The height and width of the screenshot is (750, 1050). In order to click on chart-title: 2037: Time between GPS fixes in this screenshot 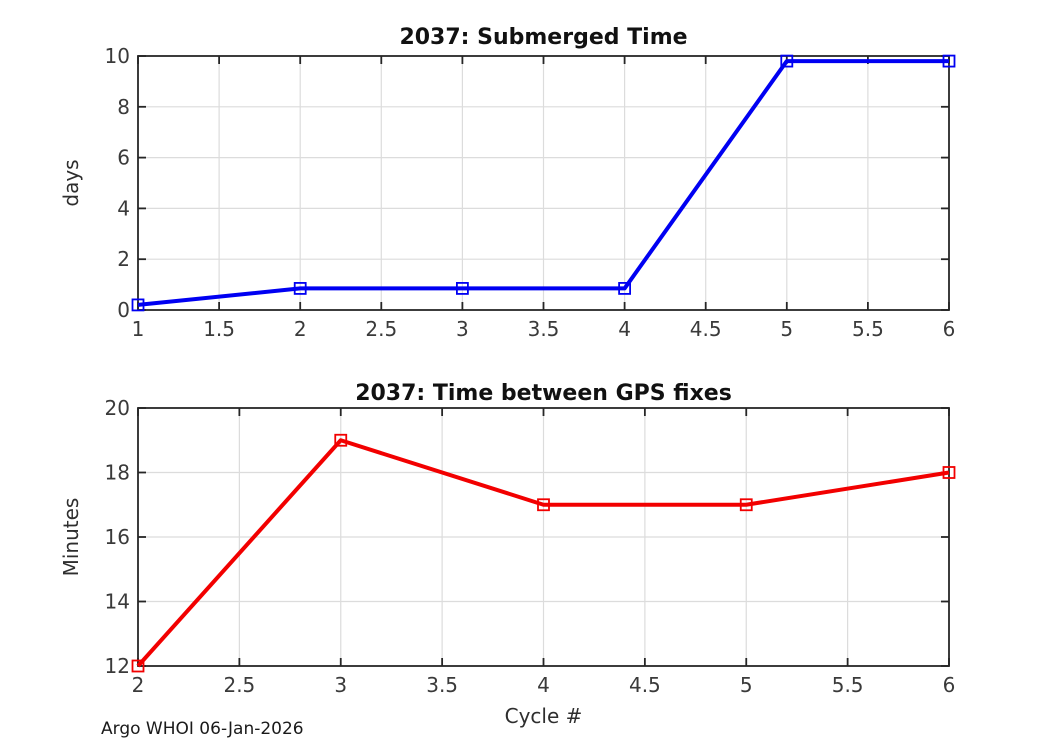, I will do `click(543, 393)`.